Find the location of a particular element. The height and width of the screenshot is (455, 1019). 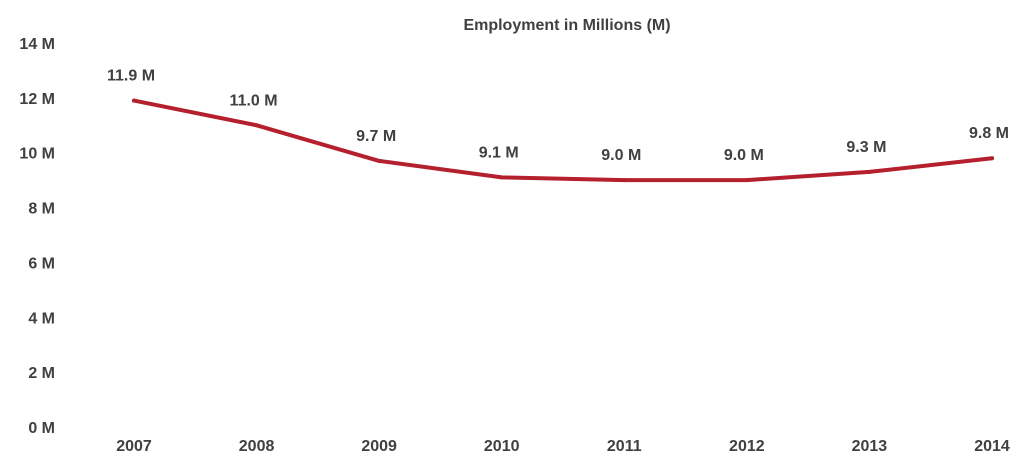

y-tick-label: 0 M is located at coordinates (41, 428).